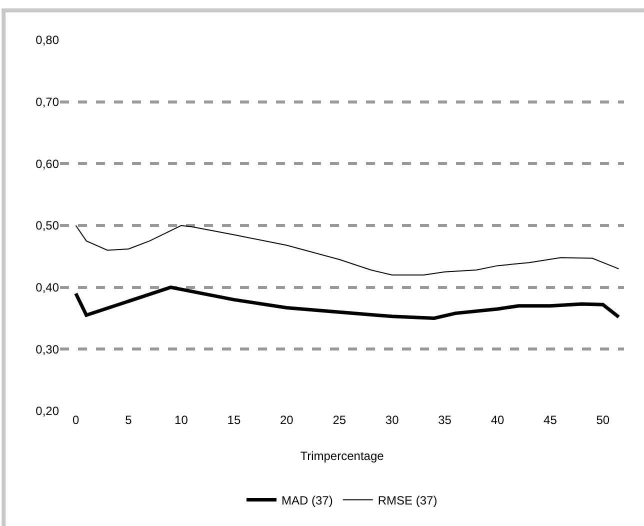 Image resolution: width=644 pixels, height=526 pixels. Describe the element at coordinates (445, 420) in the screenshot. I see `x-tick-label: 35` at that location.